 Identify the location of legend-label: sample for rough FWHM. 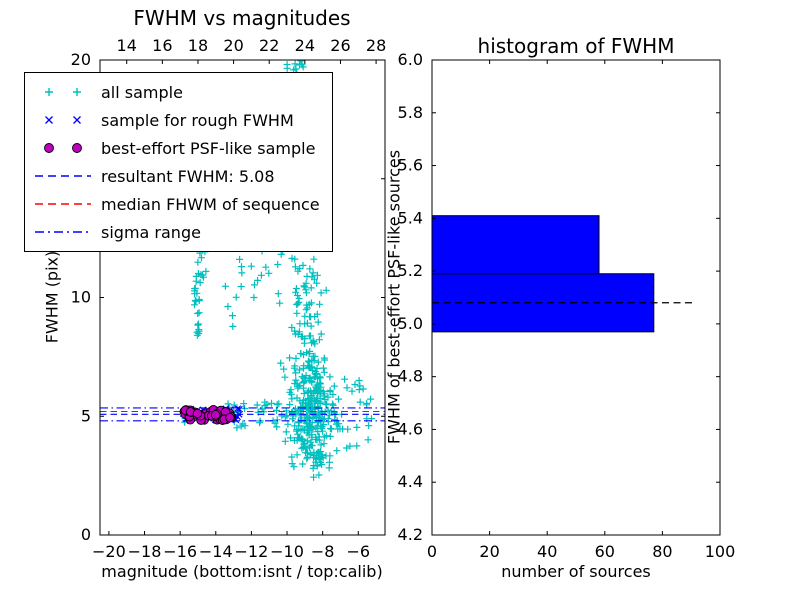
(197, 120).